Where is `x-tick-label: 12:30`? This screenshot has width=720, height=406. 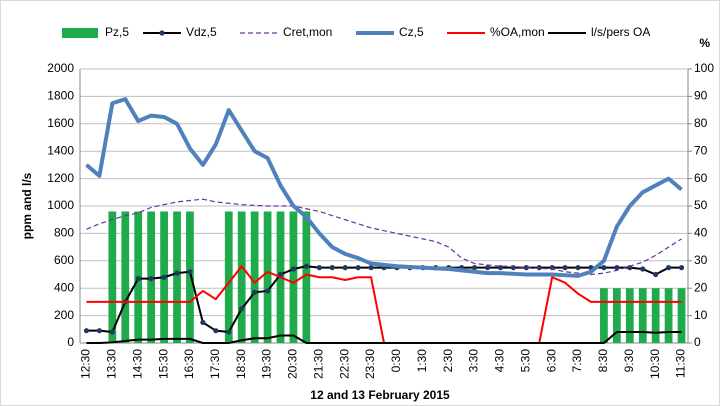 x-tick-label: 12:30 is located at coordinates (86, 364).